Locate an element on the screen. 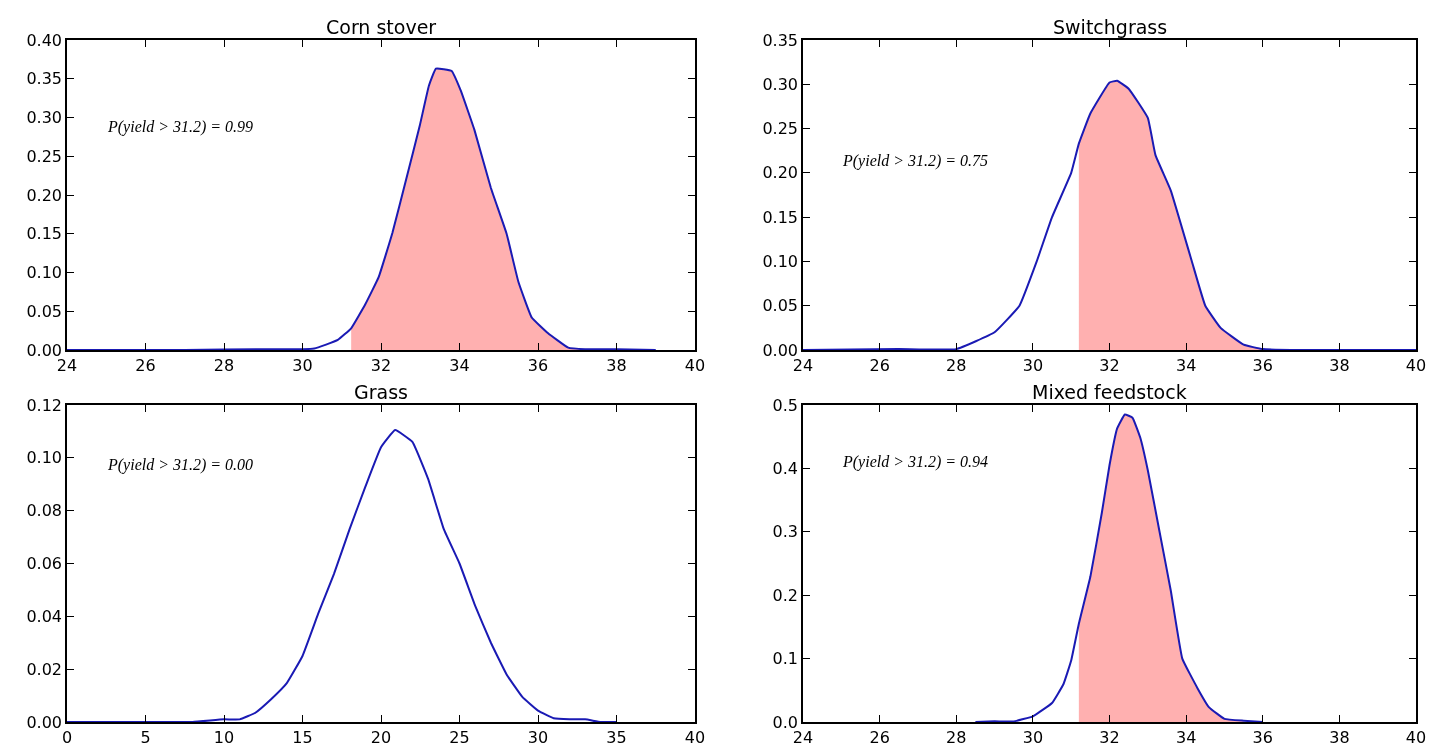 The width and height of the screenshot is (1433, 749). y-tick-label: 0.2 is located at coordinates (785, 595).